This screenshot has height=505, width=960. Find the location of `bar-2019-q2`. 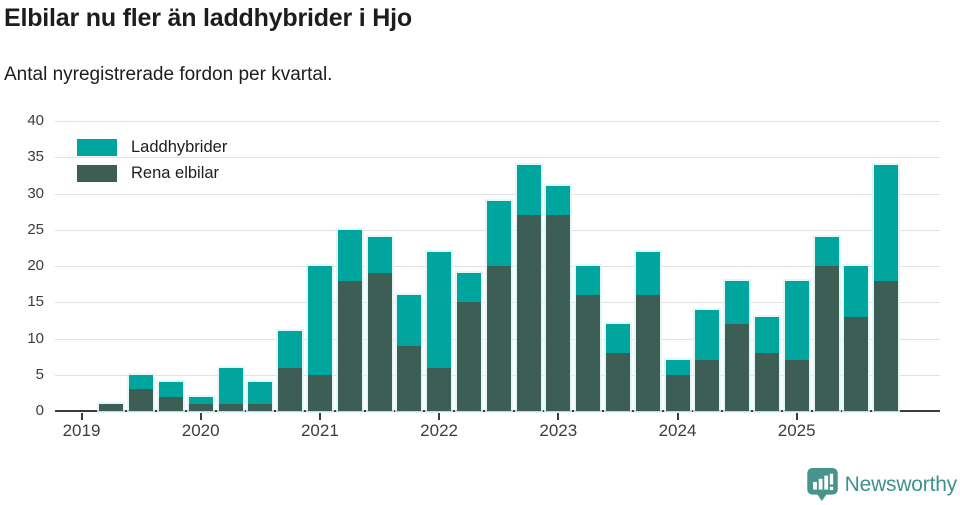

bar-2019-q2 is located at coordinates (111, 407).